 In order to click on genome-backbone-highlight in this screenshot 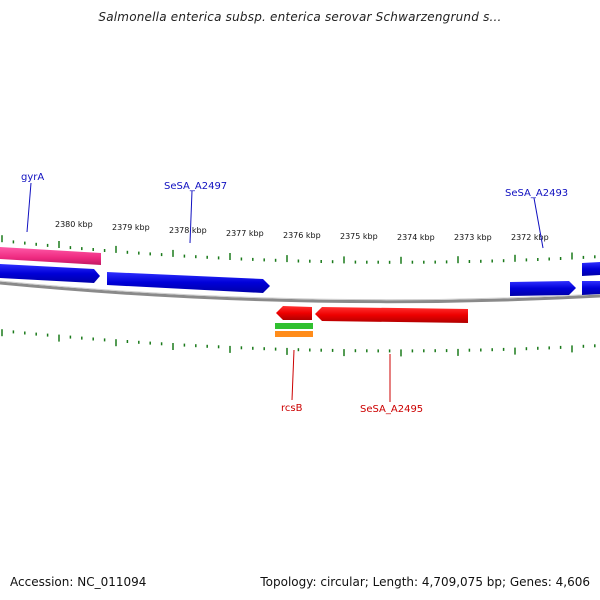, I will do `click(300, 290)`.